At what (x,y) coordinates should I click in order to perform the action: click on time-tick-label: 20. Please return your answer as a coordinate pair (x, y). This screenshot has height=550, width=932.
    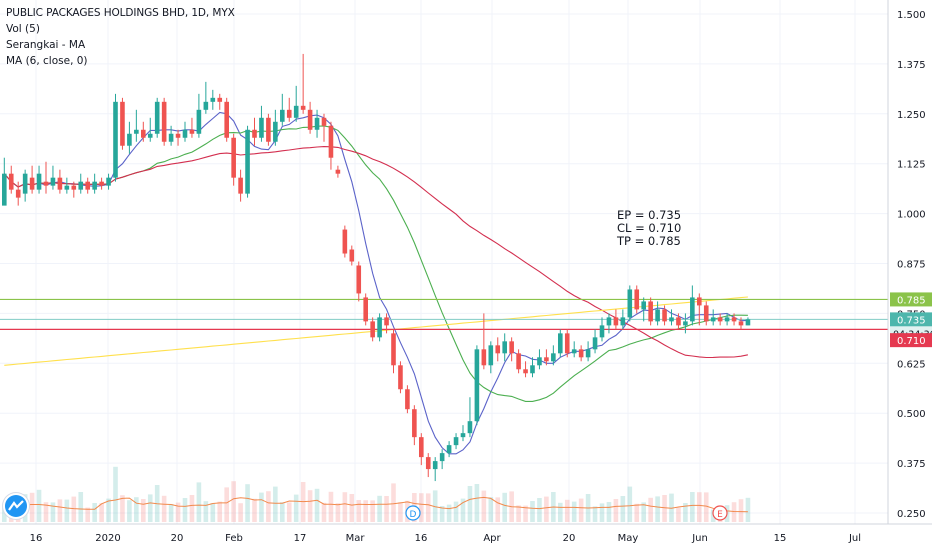
    Looking at the image, I should click on (569, 538).